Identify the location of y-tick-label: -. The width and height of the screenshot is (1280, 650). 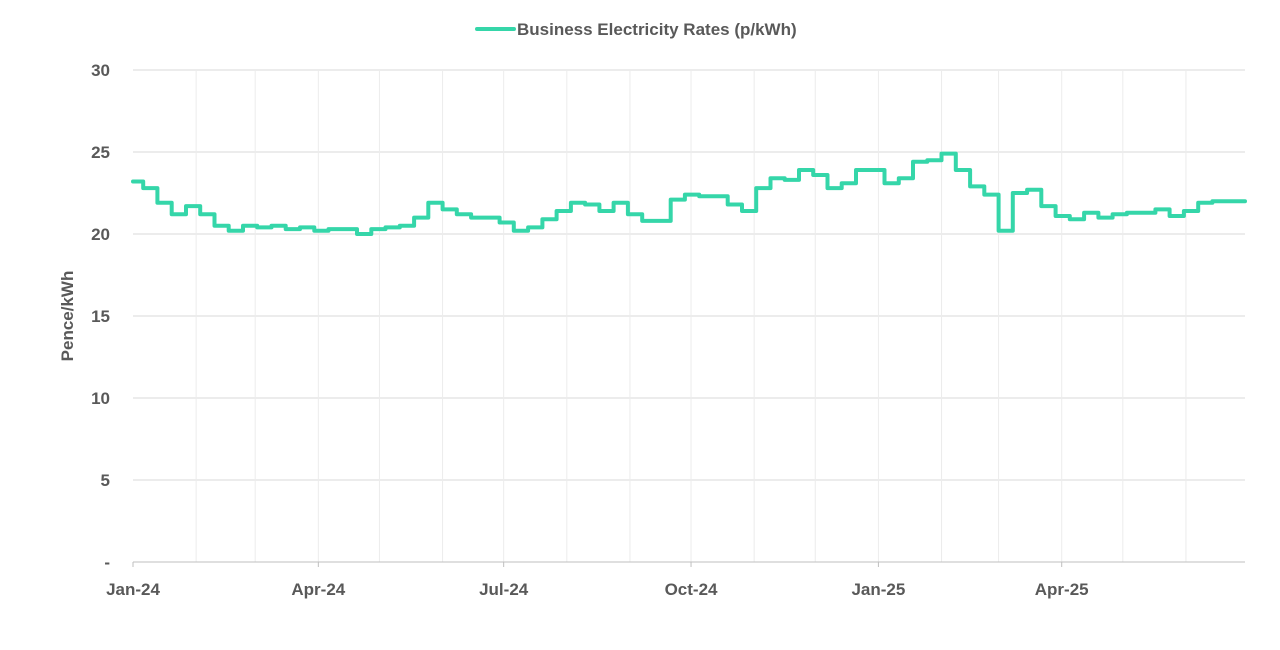
(107, 562).